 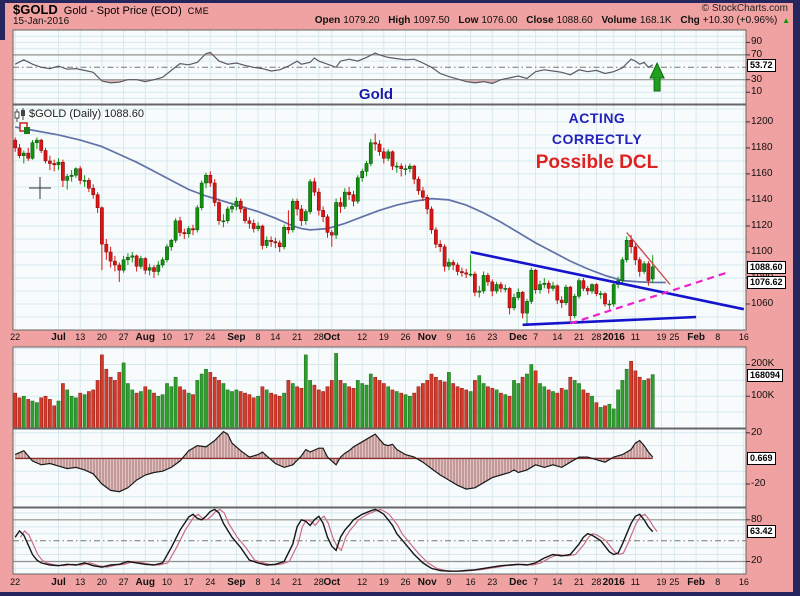 What do you see at coordinates (744, 8) in the screenshot?
I see `copyright-label: © StockCharts.com` at bounding box center [744, 8].